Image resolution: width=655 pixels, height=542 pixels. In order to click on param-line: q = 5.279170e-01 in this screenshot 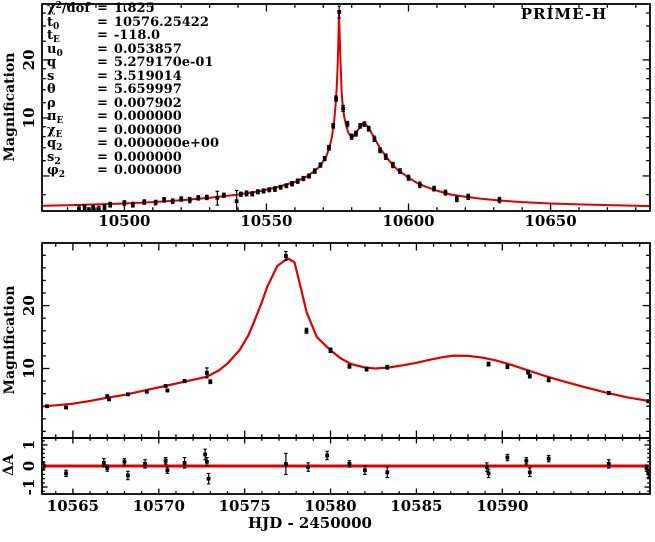, I will do `click(133, 63)`.